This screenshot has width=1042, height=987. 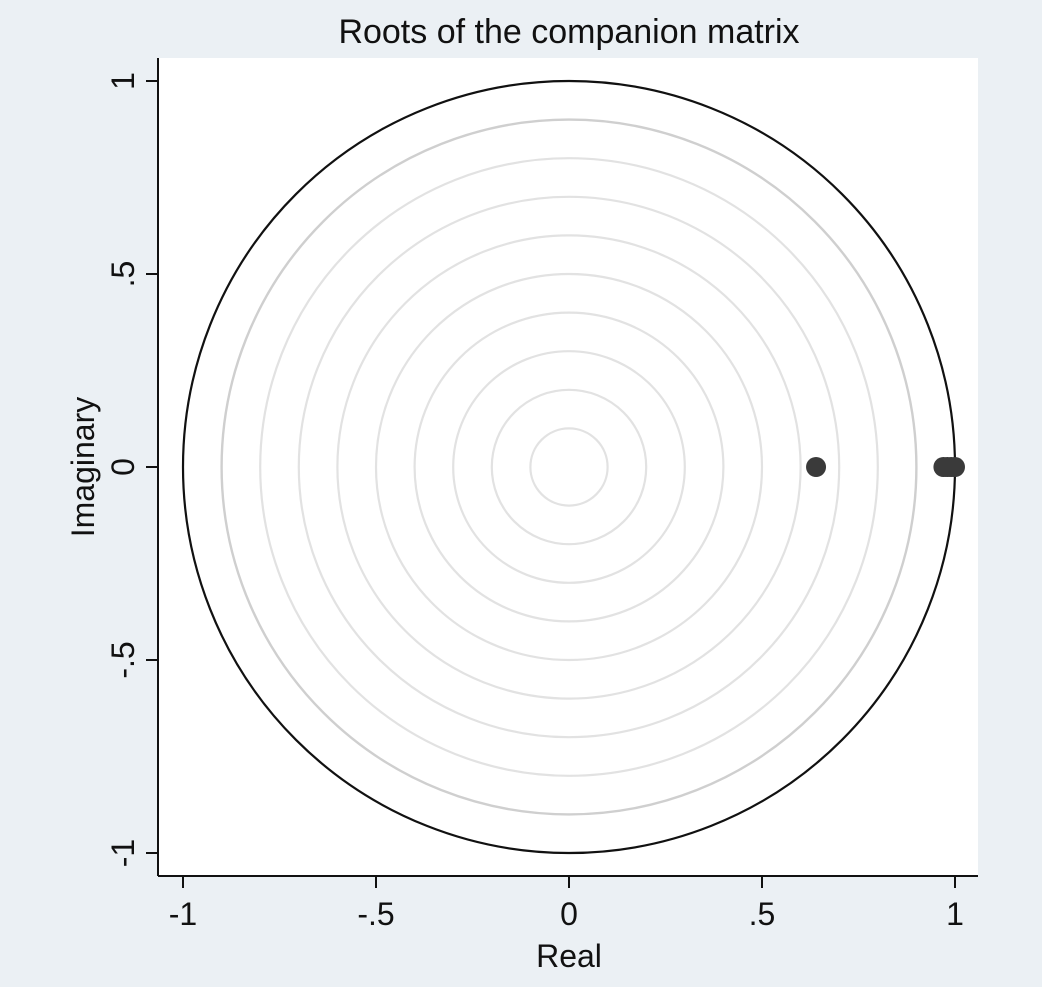 What do you see at coordinates (569, 914) in the screenshot?
I see `x-tick-label: 0` at bounding box center [569, 914].